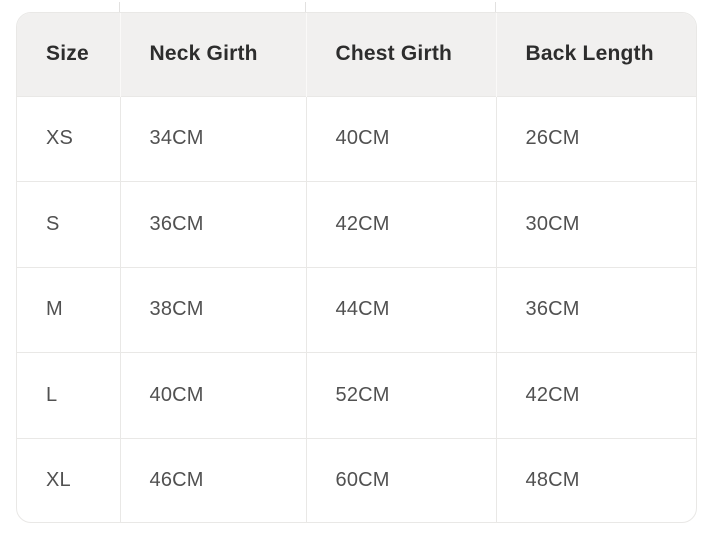  I want to click on size-cell: M, so click(68, 309).